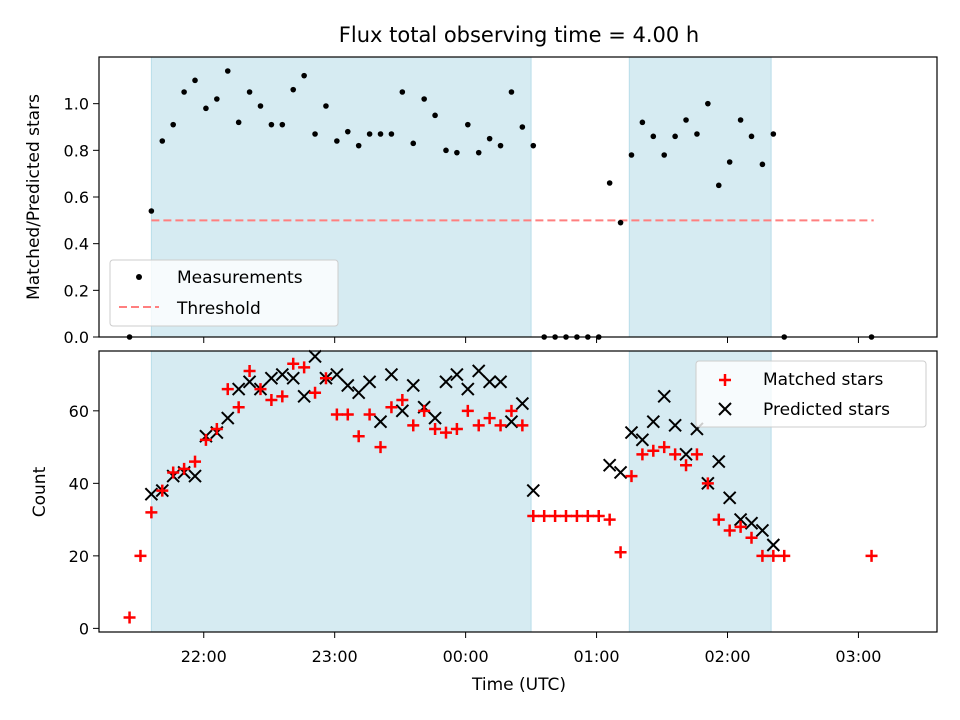  I want to click on bottom-legend-box, so click(811, 394).